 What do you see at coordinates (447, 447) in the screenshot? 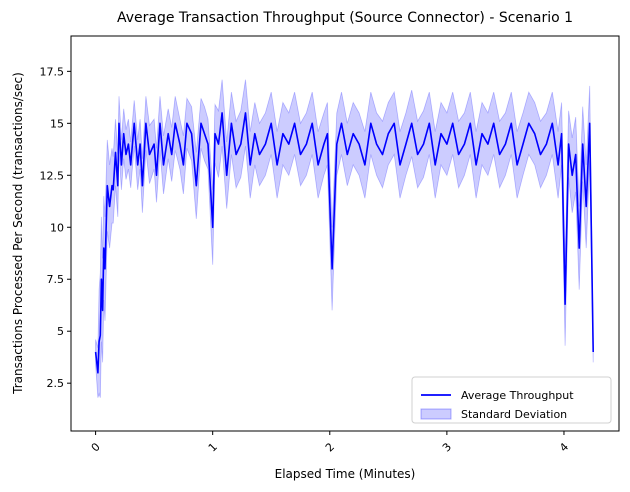
I see `x-tick-label: 3` at bounding box center [447, 447].